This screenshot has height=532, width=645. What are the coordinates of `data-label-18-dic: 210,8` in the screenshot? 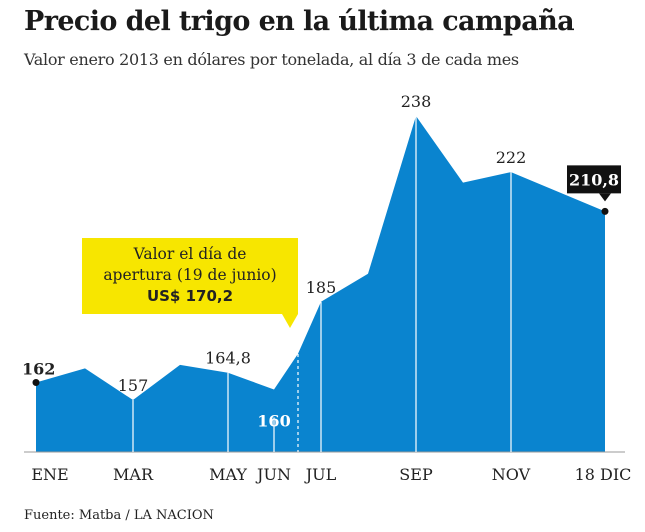 It's located at (594, 179).